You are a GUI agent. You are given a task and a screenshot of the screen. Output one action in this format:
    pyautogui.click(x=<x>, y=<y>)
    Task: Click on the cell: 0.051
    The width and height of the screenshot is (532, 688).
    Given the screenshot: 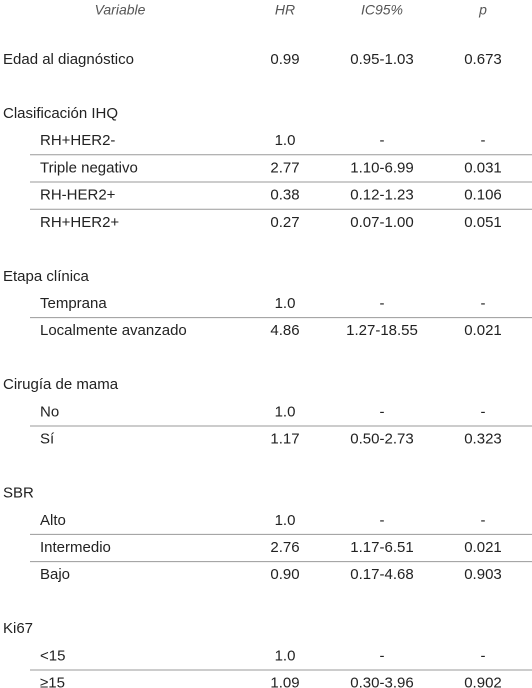 What is the action you would take?
    pyautogui.click(x=483, y=222)
    